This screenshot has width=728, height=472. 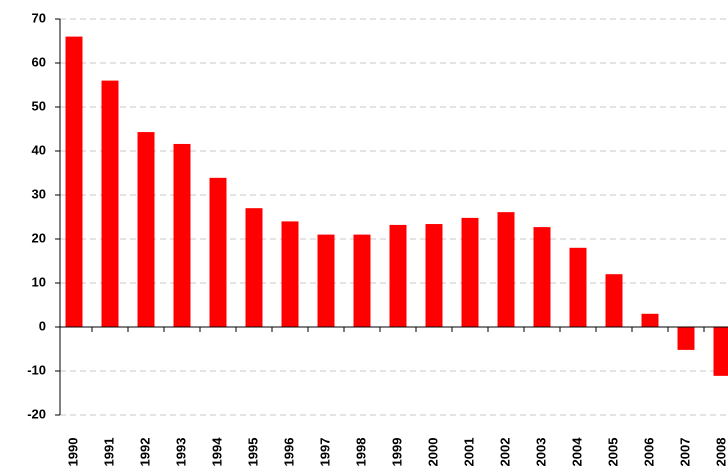 I want to click on x-tick-label: 1993, so click(x=180, y=452).